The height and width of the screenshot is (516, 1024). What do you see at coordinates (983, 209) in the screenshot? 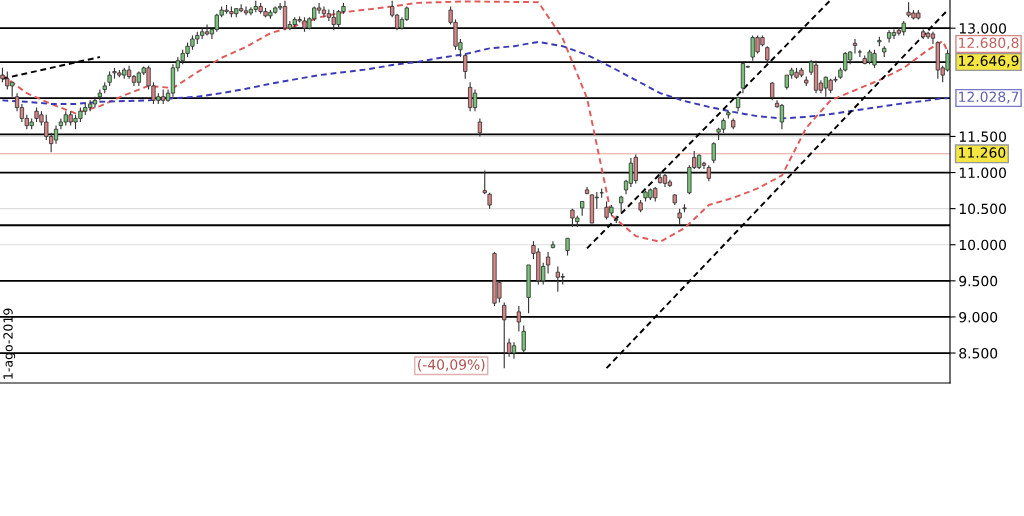
I see `y-tick-label: 10.500` at bounding box center [983, 209].